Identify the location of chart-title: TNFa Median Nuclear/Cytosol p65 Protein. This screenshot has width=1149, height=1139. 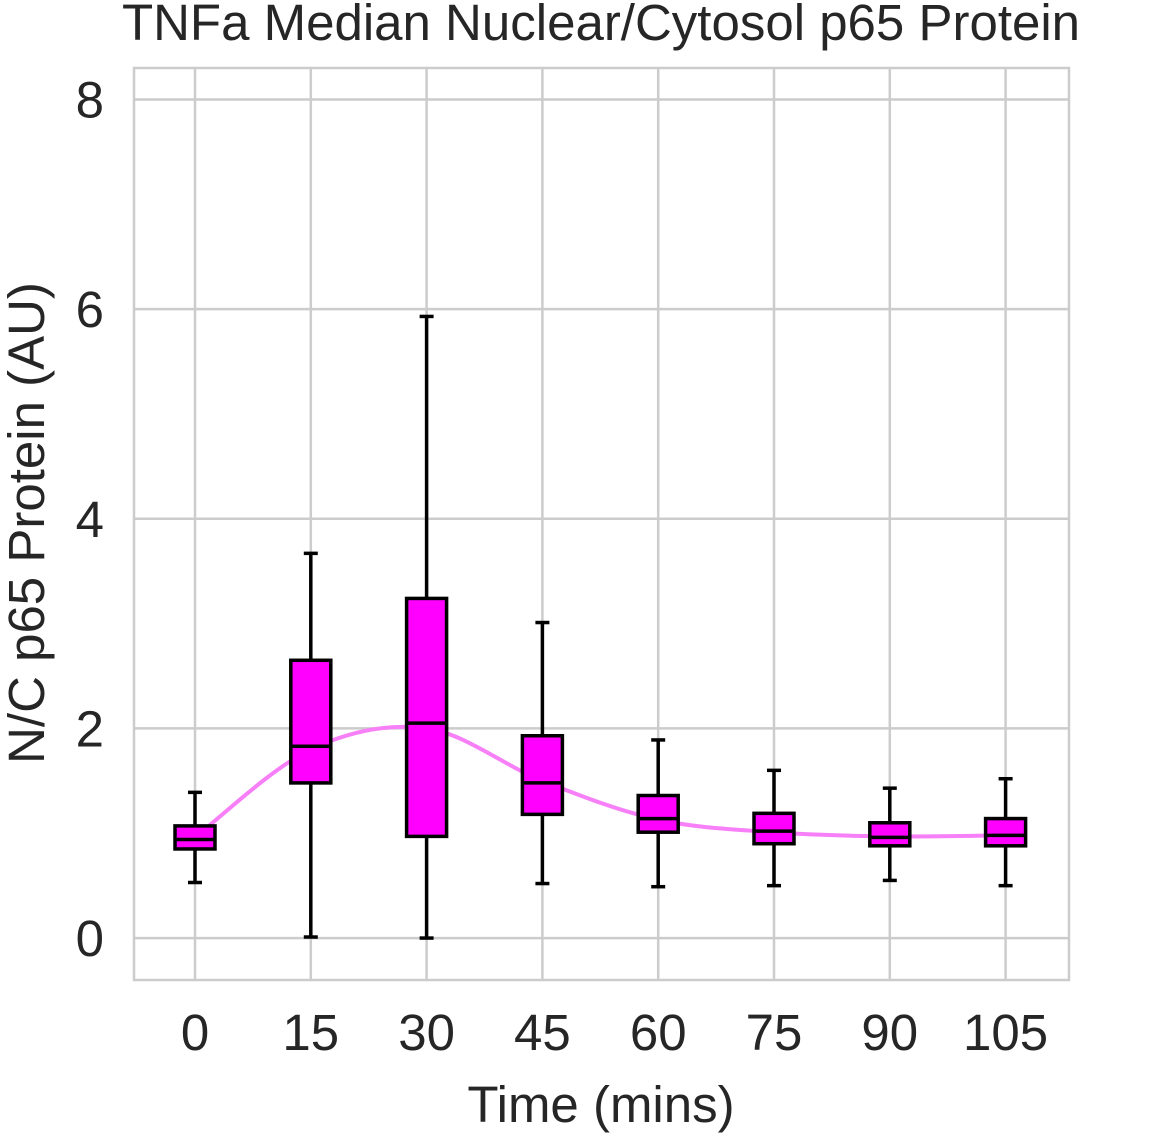
(601, 25).